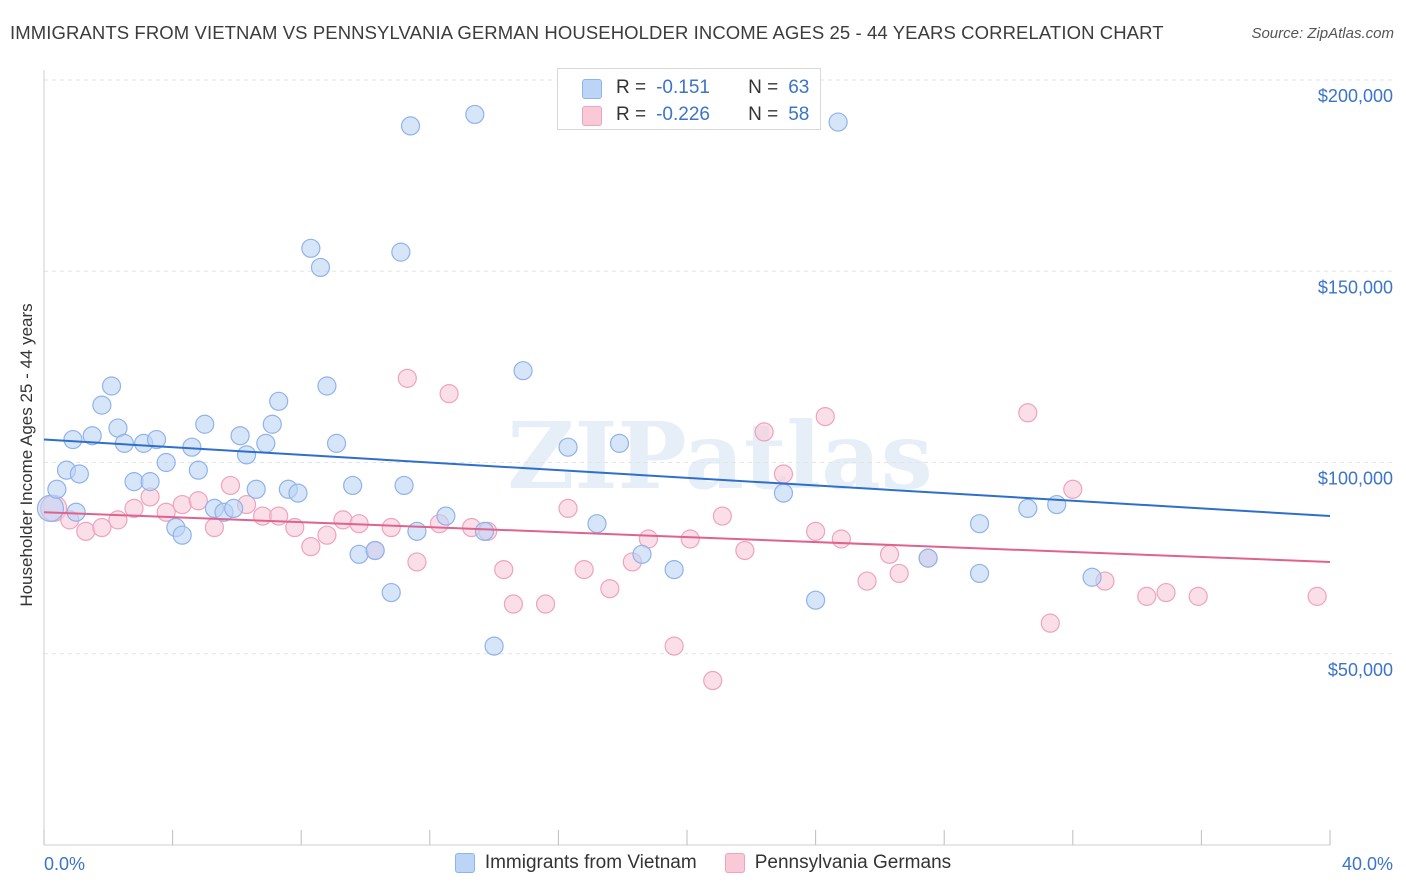 The image size is (1406, 892). I want to click on legend-item-vietnam: Immigrants from Vietnam, so click(575, 863).